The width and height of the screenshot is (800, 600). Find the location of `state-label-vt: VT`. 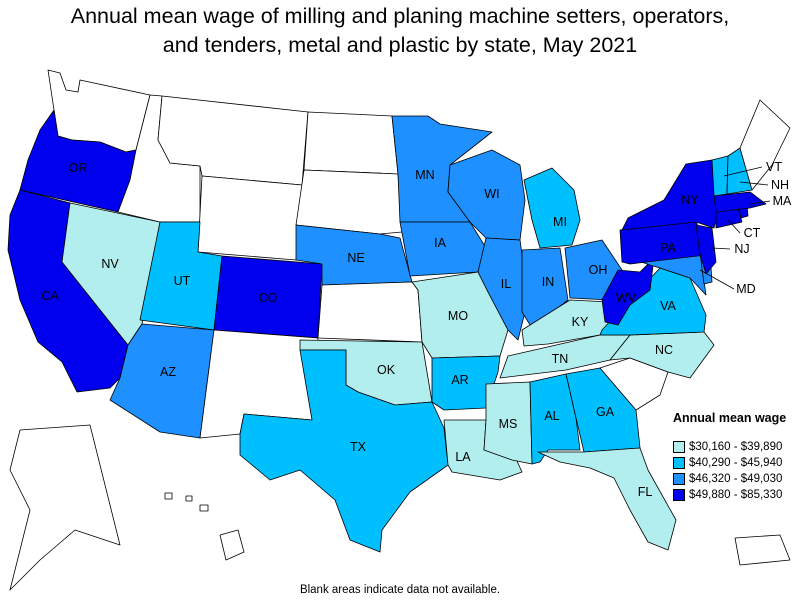

state-label-vt: VT is located at coordinates (774, 167).